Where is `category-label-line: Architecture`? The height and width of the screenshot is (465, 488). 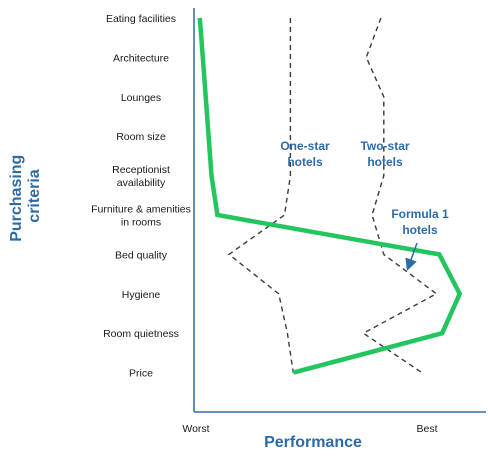 category-label-line: Architecture is located at coordinates (141, 58).